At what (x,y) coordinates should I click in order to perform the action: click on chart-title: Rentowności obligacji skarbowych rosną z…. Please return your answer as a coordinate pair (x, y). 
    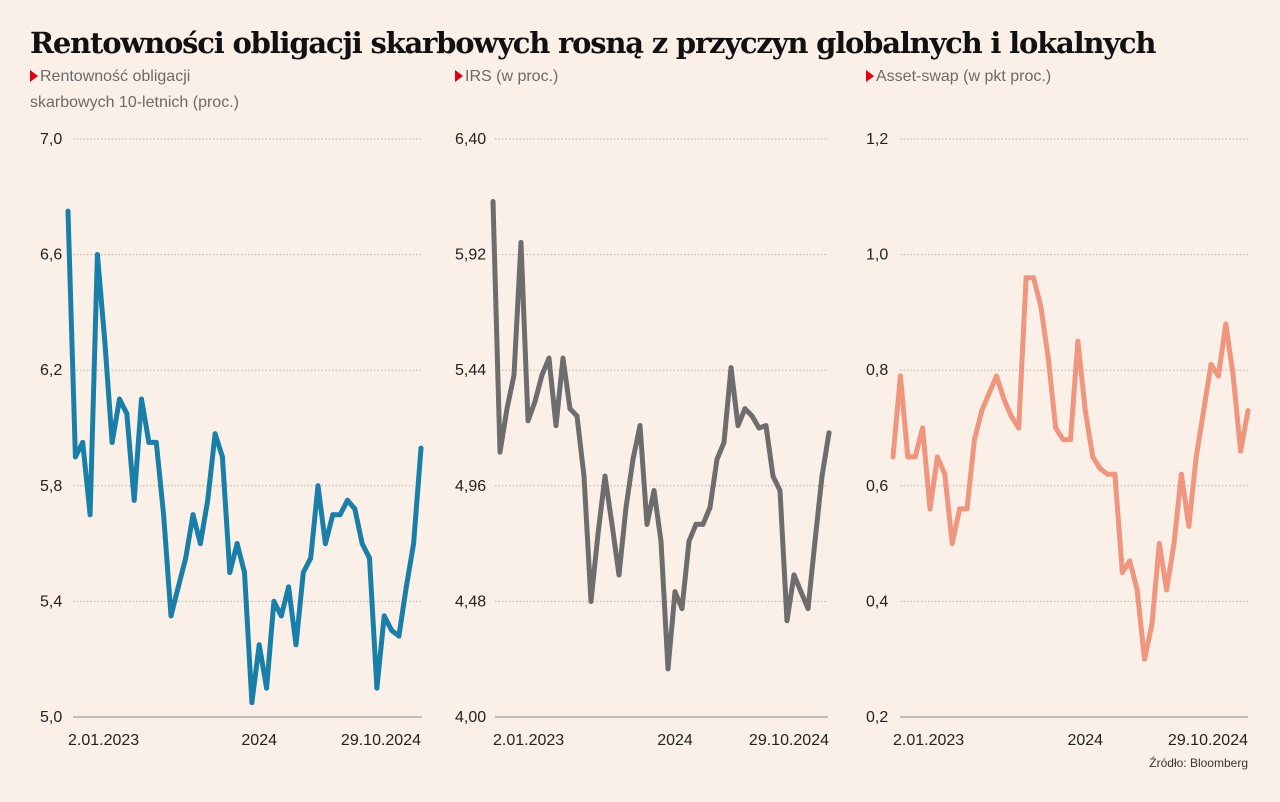
    Looking at the image, I should click on (593, 43).